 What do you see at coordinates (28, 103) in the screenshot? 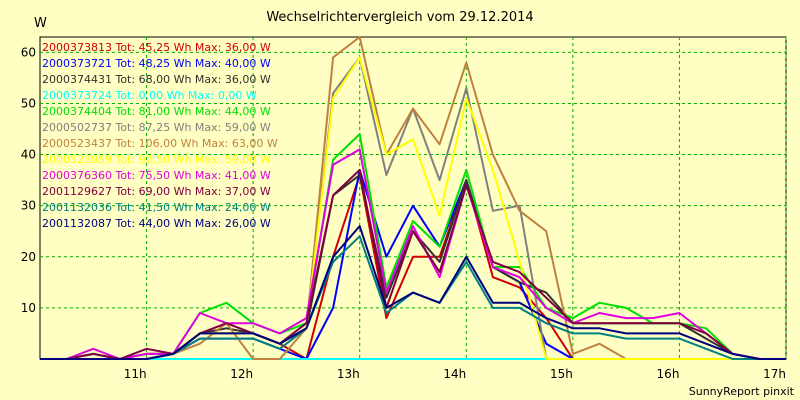
I see `y-tick-label: 50` at bounding box center [28, 103].